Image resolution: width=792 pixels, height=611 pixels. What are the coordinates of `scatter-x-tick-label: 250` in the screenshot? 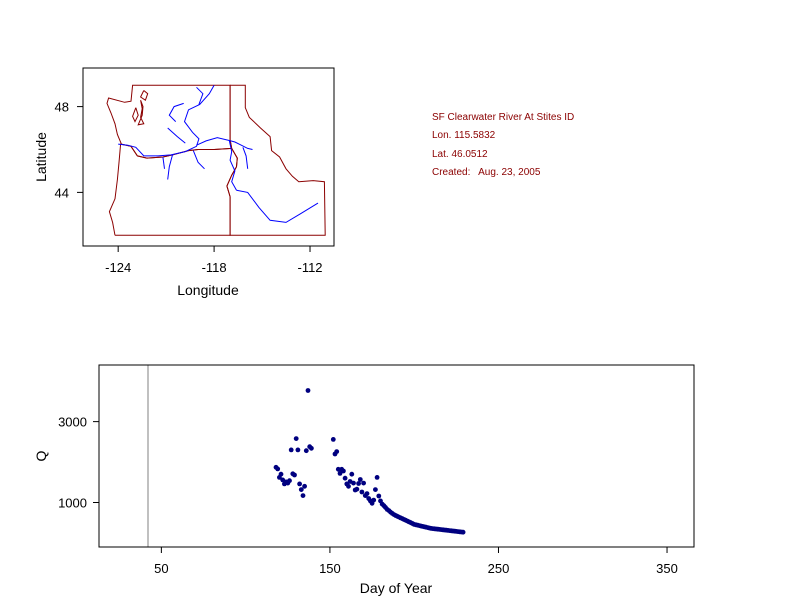 It's located at (499, 568).